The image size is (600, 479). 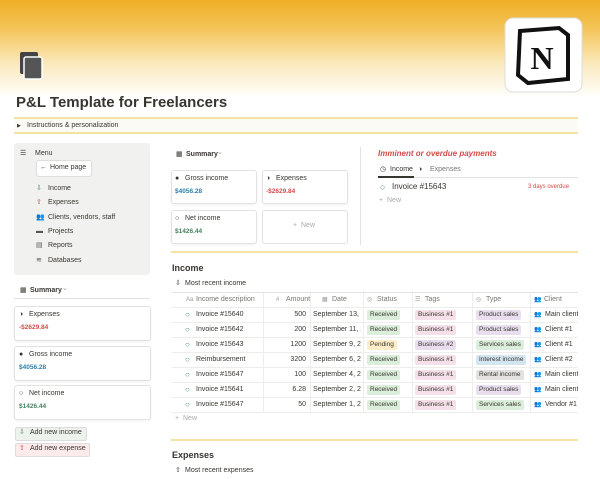 What do you see at coordinates (60, 246) in the screenshot?
I see `menu-item: Reports` at bounding box center [60, 246].